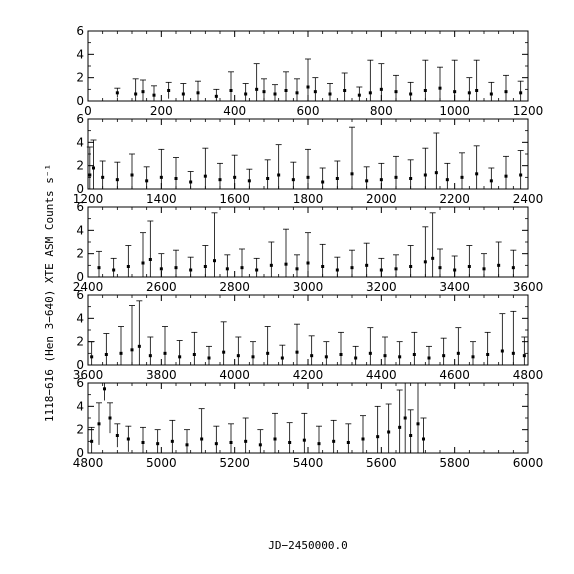  Describe the element at coordinates (161, 111) in the screenshot. I see `x-tick-label: 200` at that location.